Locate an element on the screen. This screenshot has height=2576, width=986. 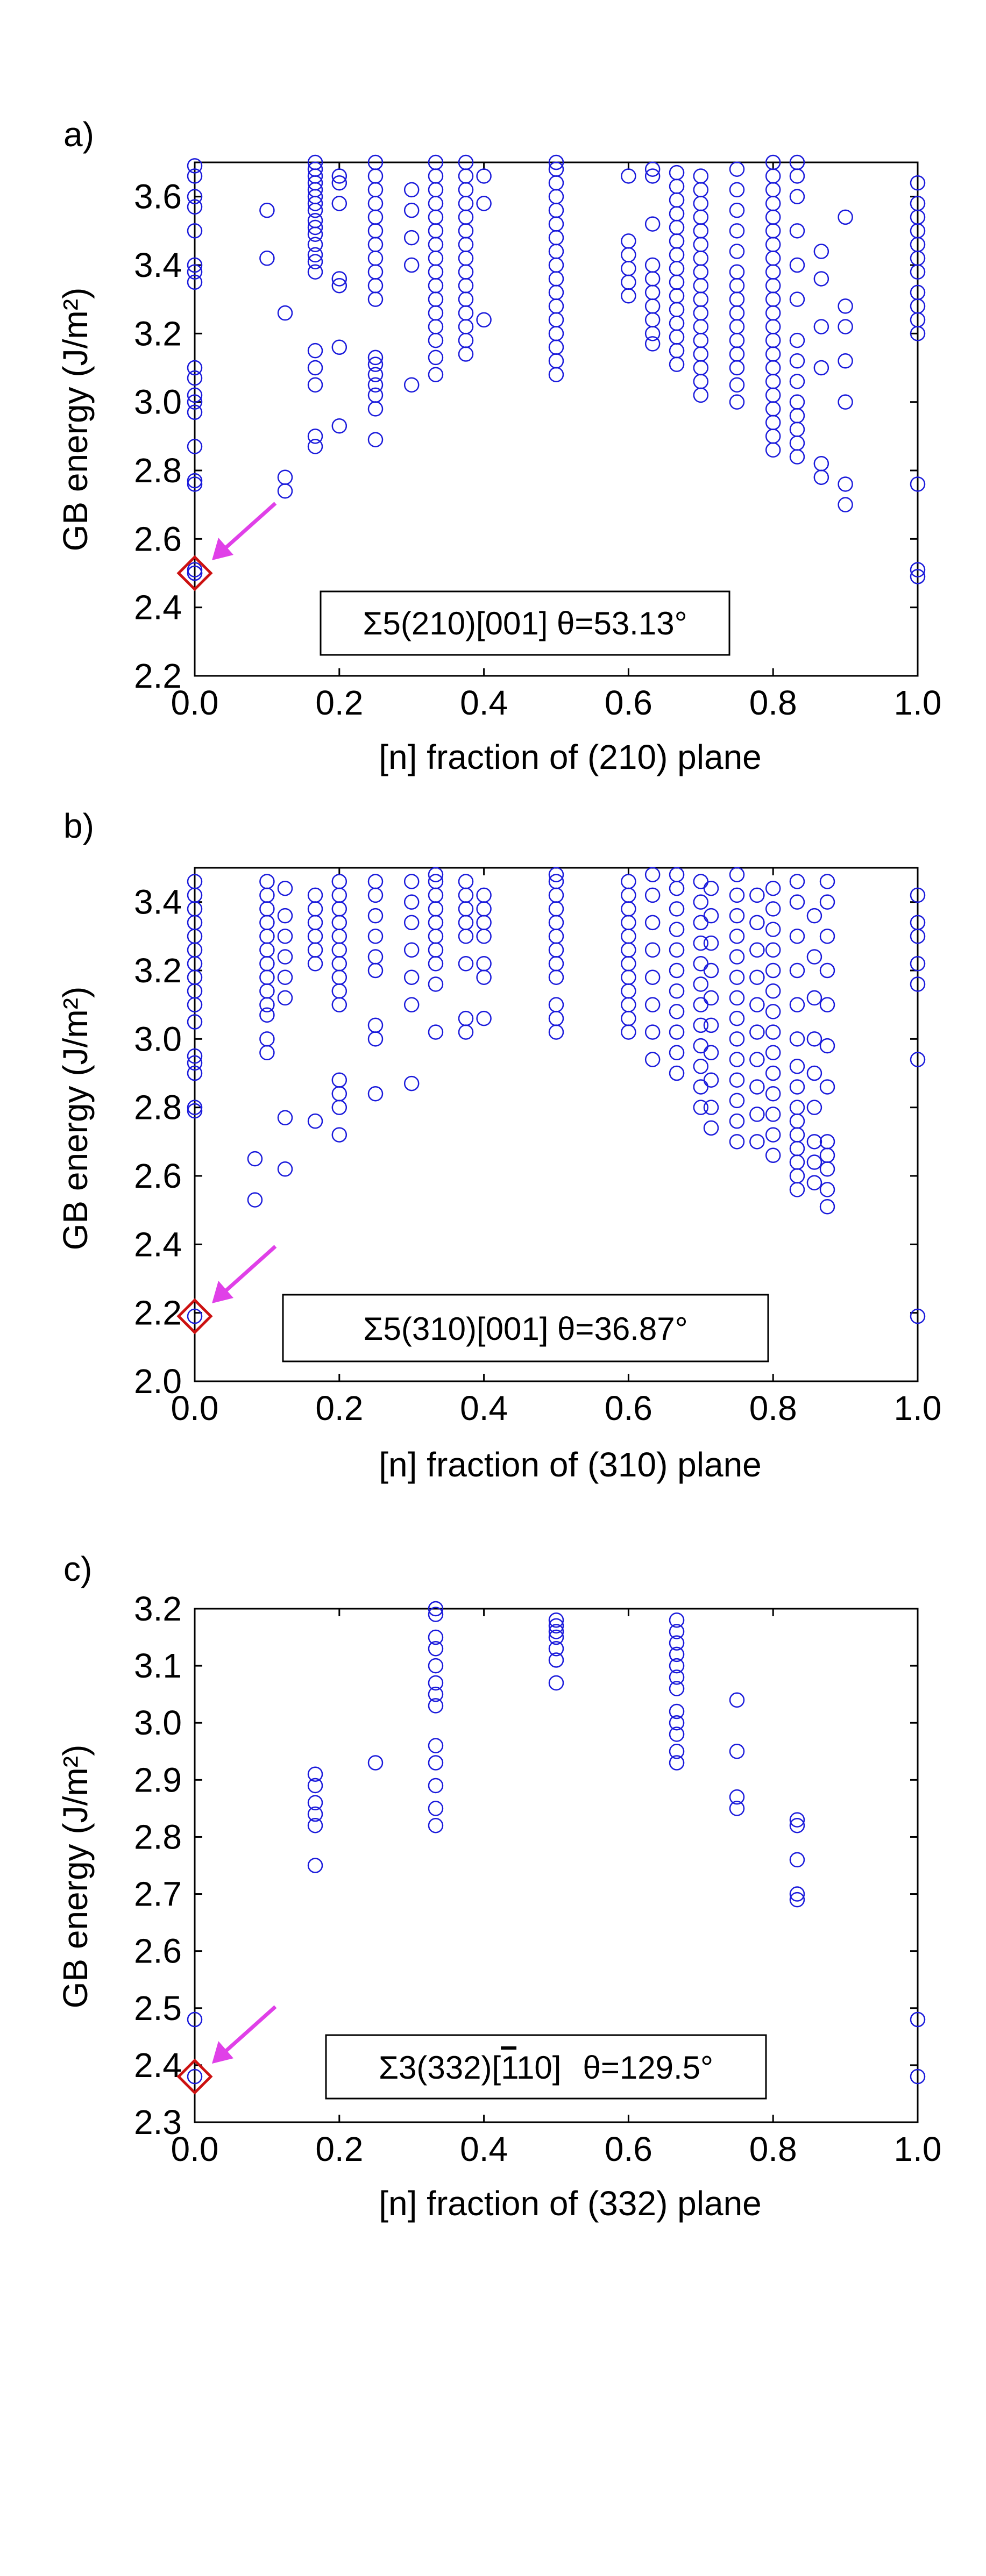
highlight-marker is located at coordinates (226, 546).